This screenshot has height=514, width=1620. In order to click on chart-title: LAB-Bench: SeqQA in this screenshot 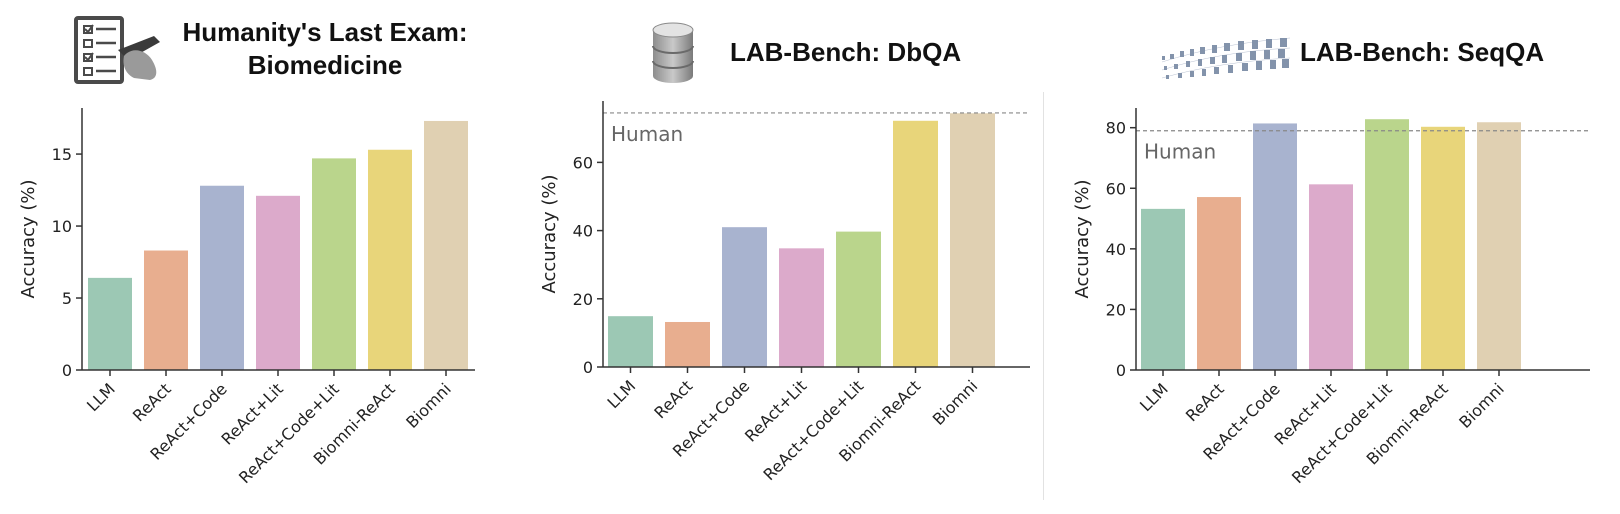, I will do `click(1422, 52)`.